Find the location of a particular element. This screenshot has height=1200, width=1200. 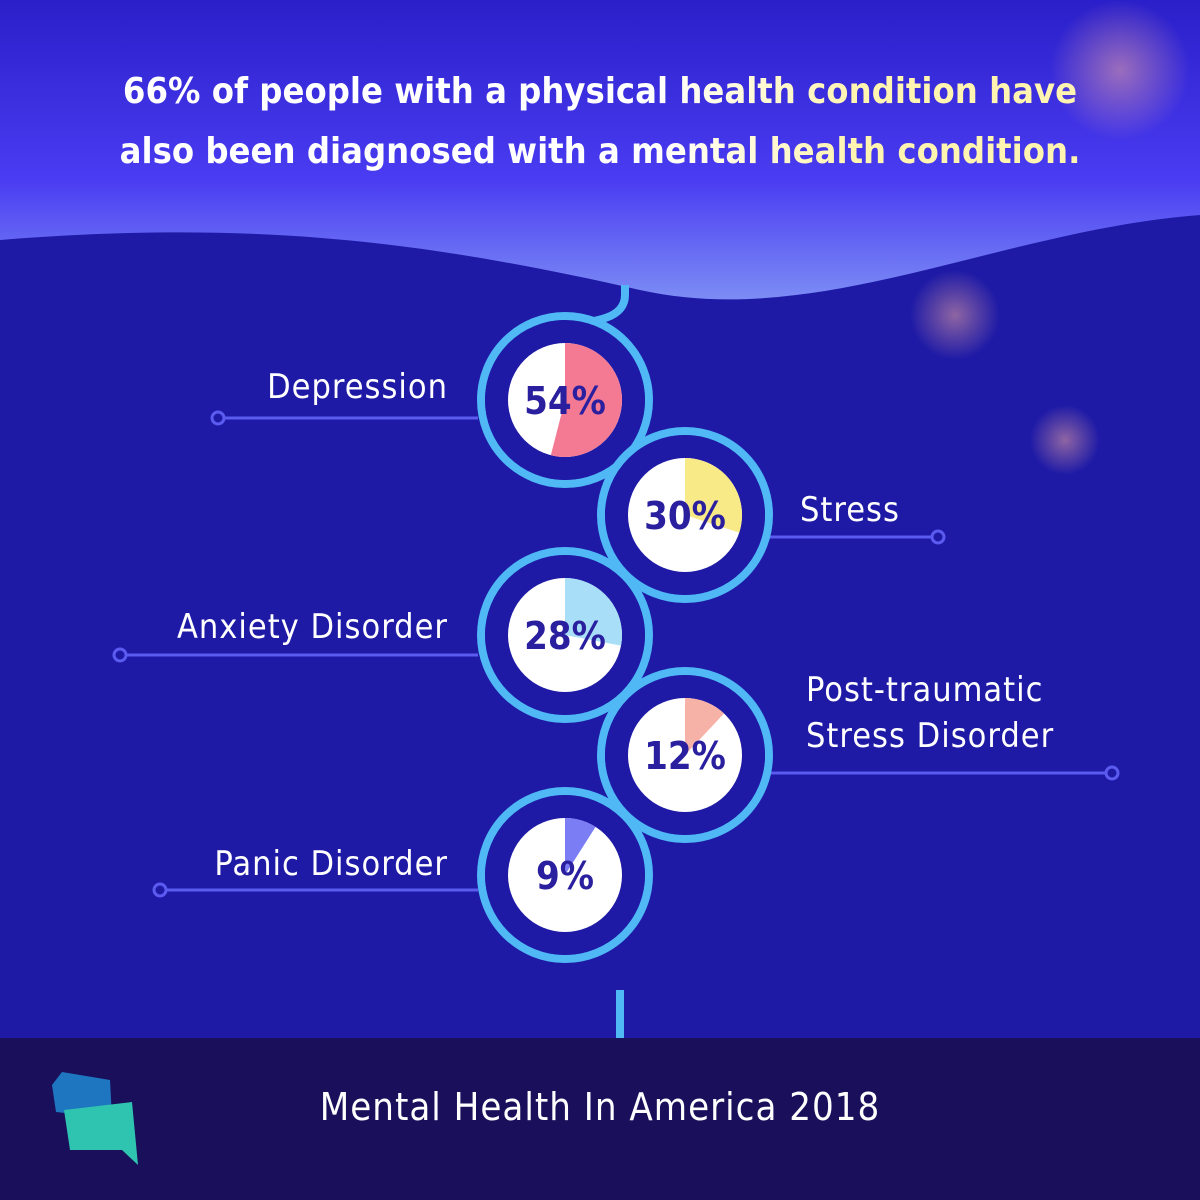

category-label: Anxiety Disorder is located at coordinates (312, 627).